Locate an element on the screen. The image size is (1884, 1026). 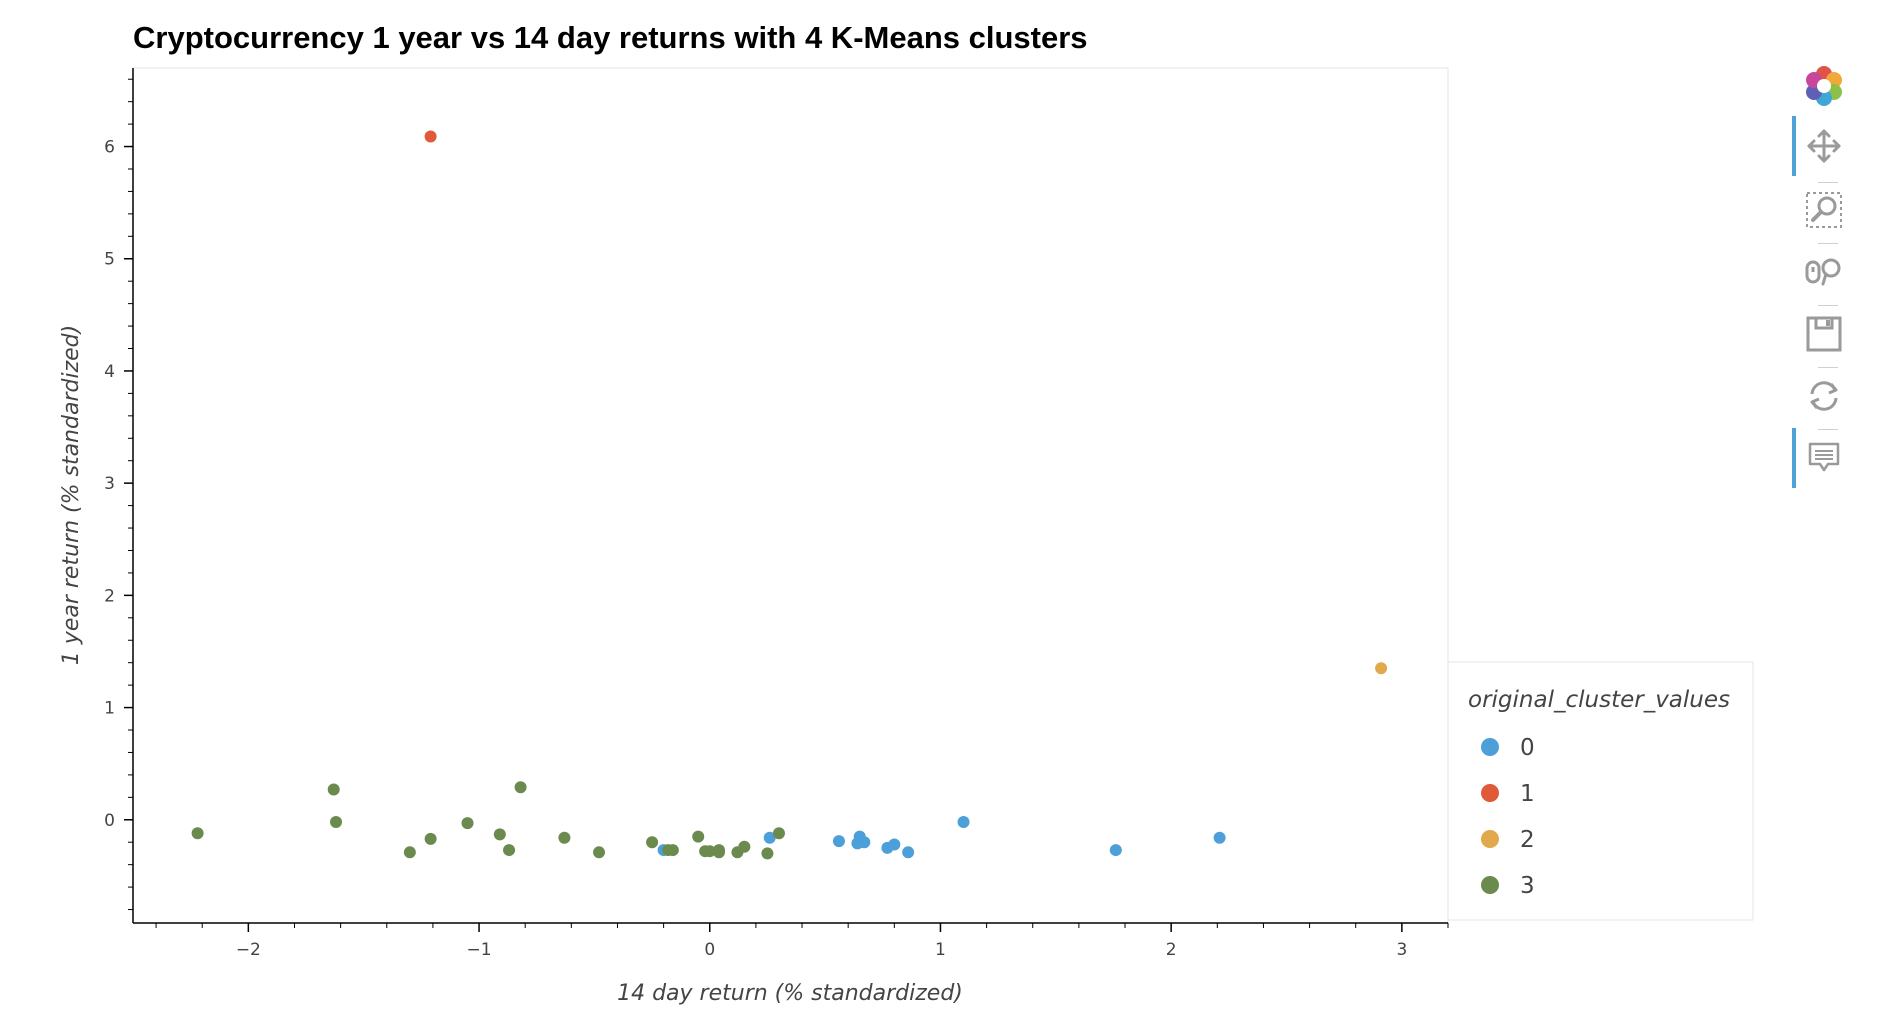
reset-icon is located at coordinates (1824, 396).